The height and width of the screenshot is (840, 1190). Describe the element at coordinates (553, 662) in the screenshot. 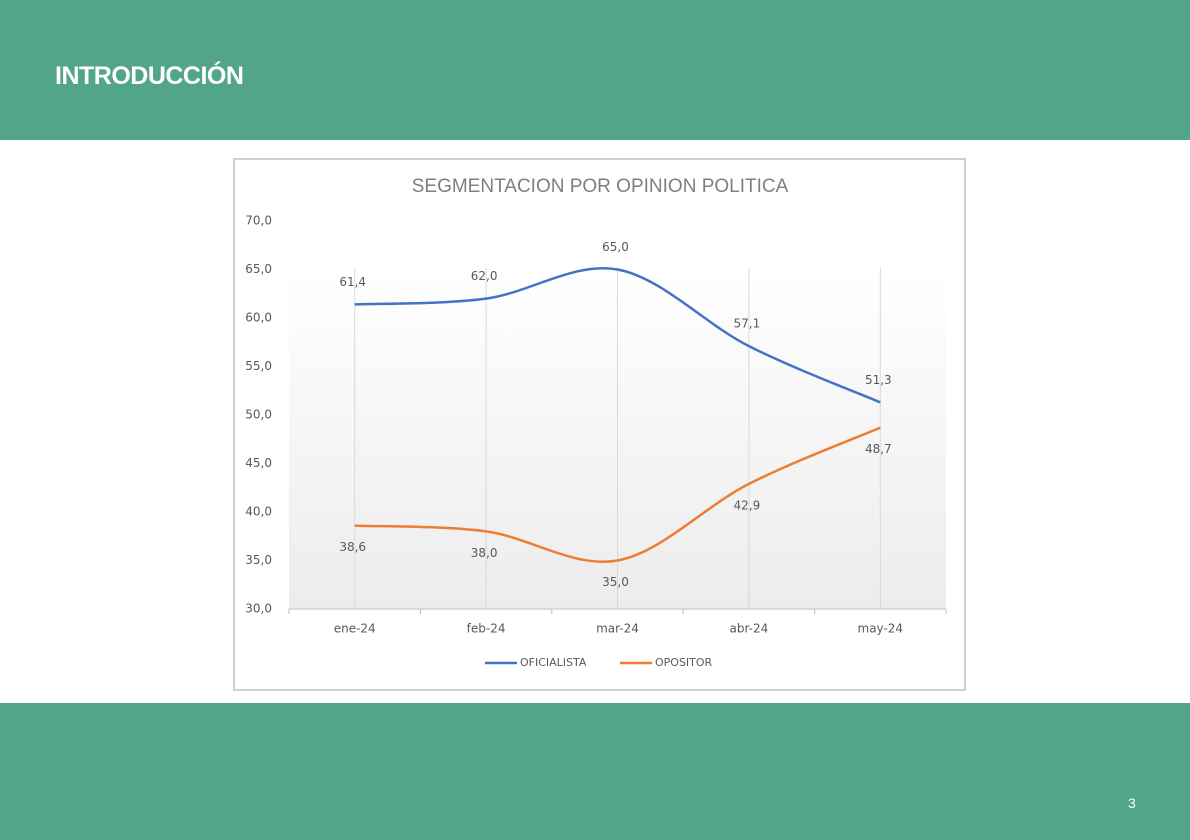

I see `legend-label: OFICIALISTA` at that location.